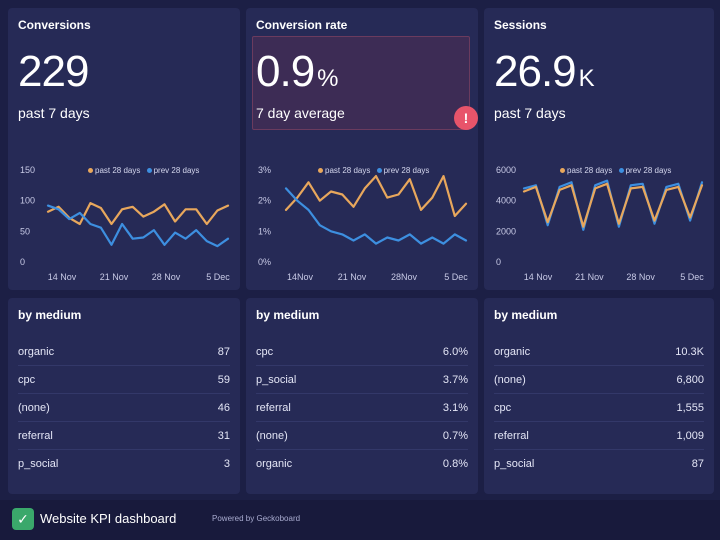  What do you see at coordinates (362, 352) in the screenshot?
I see `list-item: cpc 6.0%` at bounding box center [362, 352].